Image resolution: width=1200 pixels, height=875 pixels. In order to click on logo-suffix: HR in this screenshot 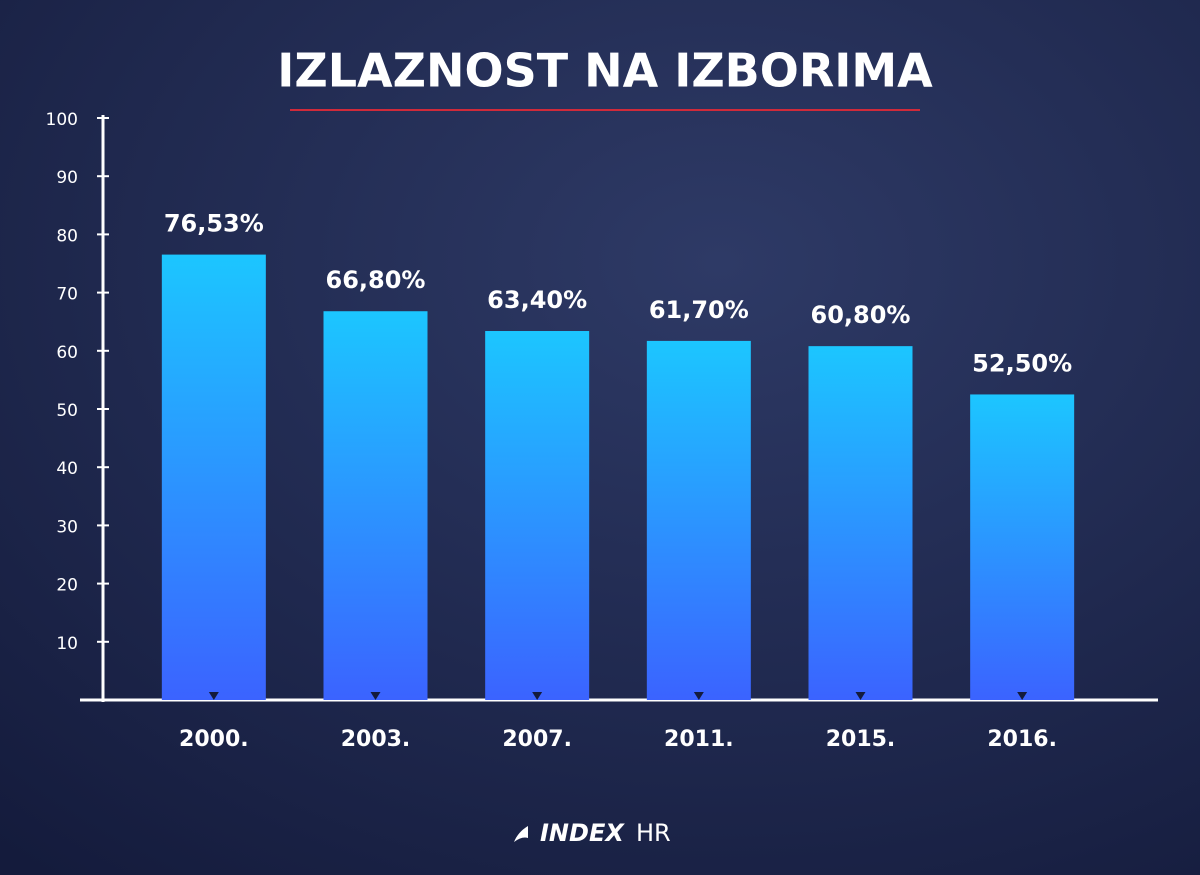, I will do `click(653, 833)`.